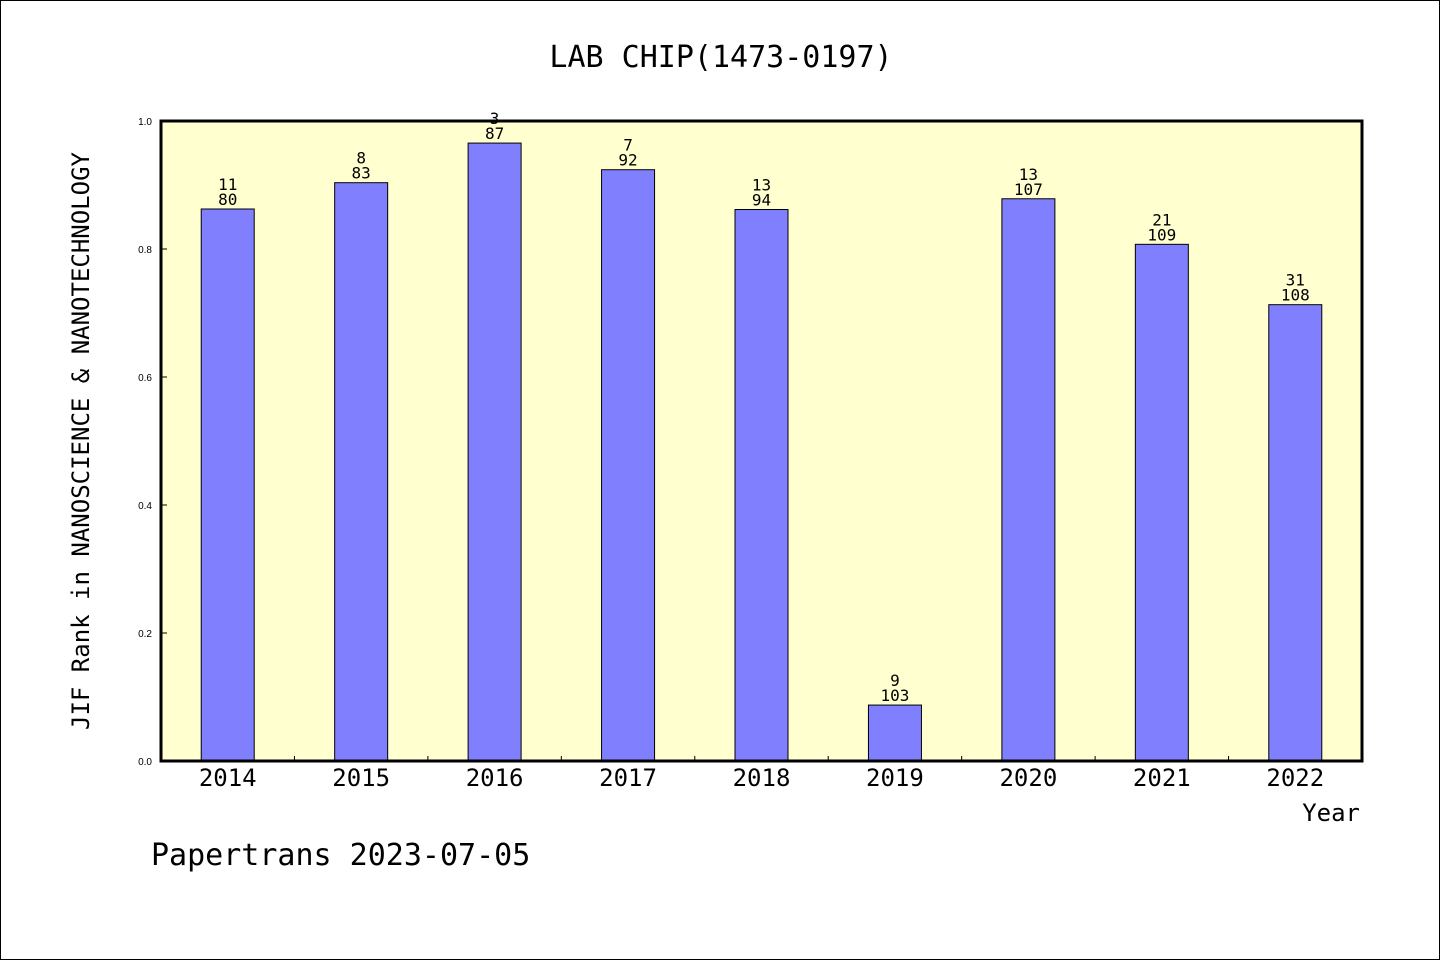  What do you see at coordinates (340, 855) in the screenshot?
I see `footer-credit: Papertrans 2023-07-05` at bounding box center [340, 855].